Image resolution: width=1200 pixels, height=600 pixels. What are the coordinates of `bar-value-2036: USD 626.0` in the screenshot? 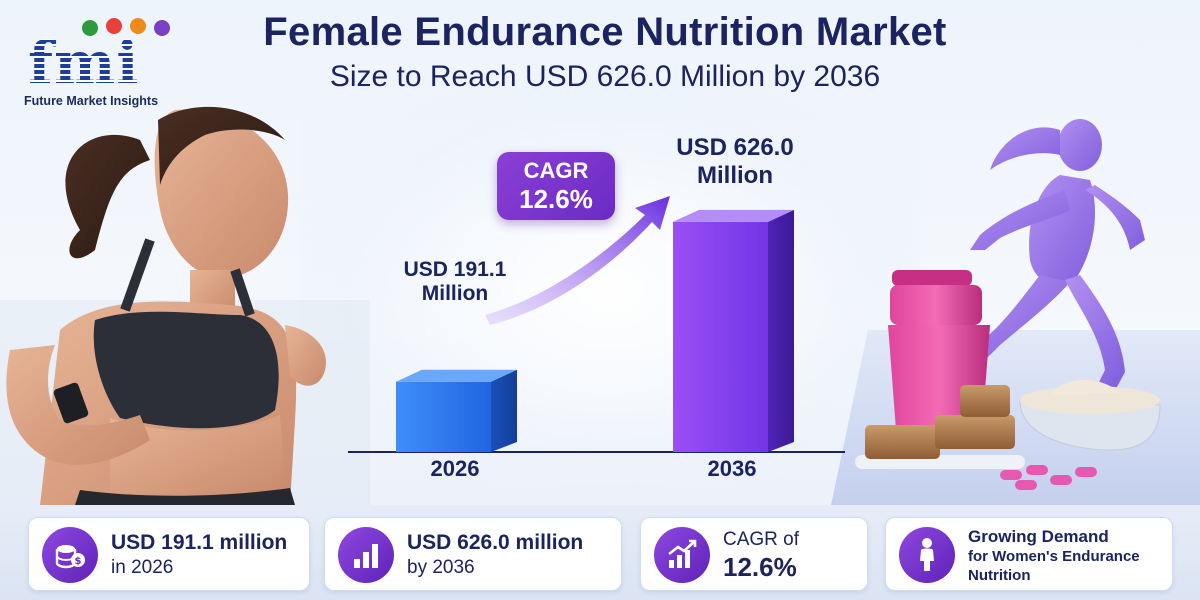 It's located at (735, 147).